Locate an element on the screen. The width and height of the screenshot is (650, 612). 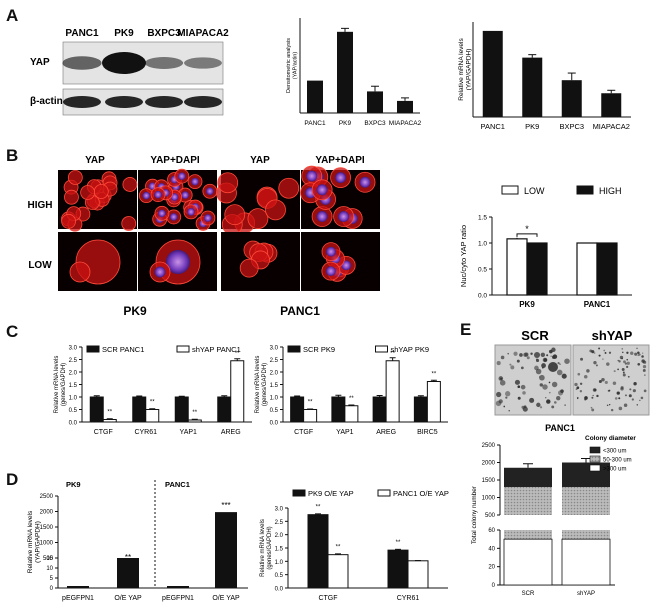
legend-label: PK9 O/E YAP is located at coordinates (331, 493).